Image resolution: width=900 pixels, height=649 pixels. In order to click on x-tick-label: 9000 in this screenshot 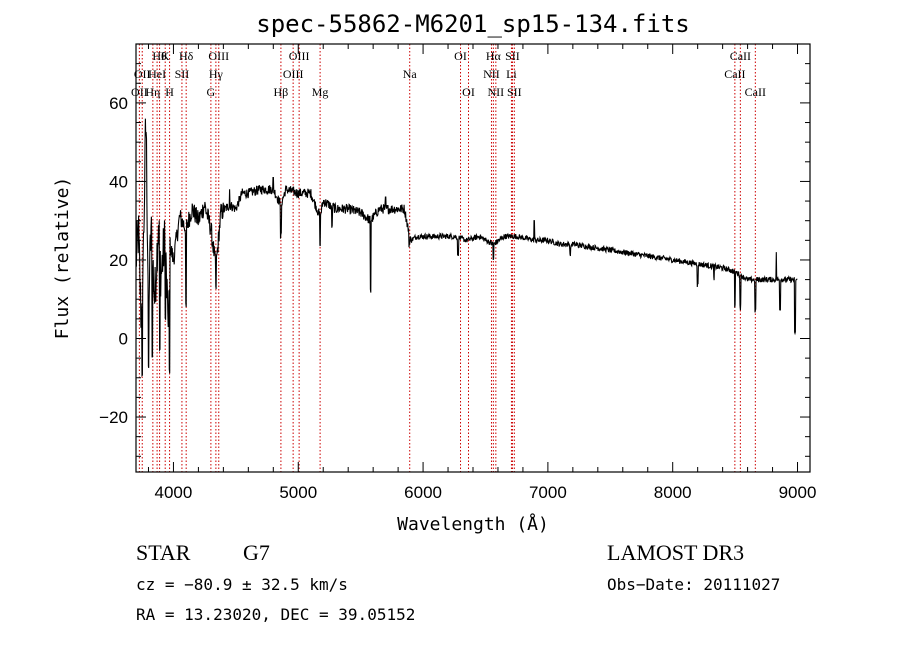, I will do `click(798, 492)`.